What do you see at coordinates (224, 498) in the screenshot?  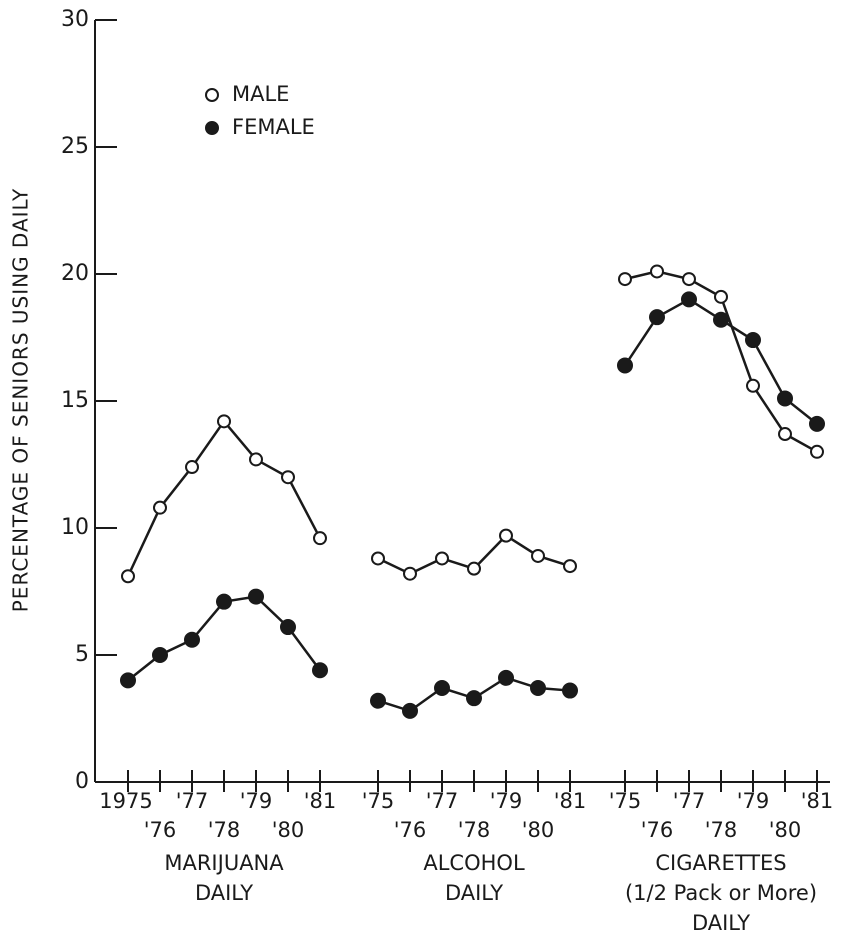 I see `series-line` at bounding box center [224, 498].